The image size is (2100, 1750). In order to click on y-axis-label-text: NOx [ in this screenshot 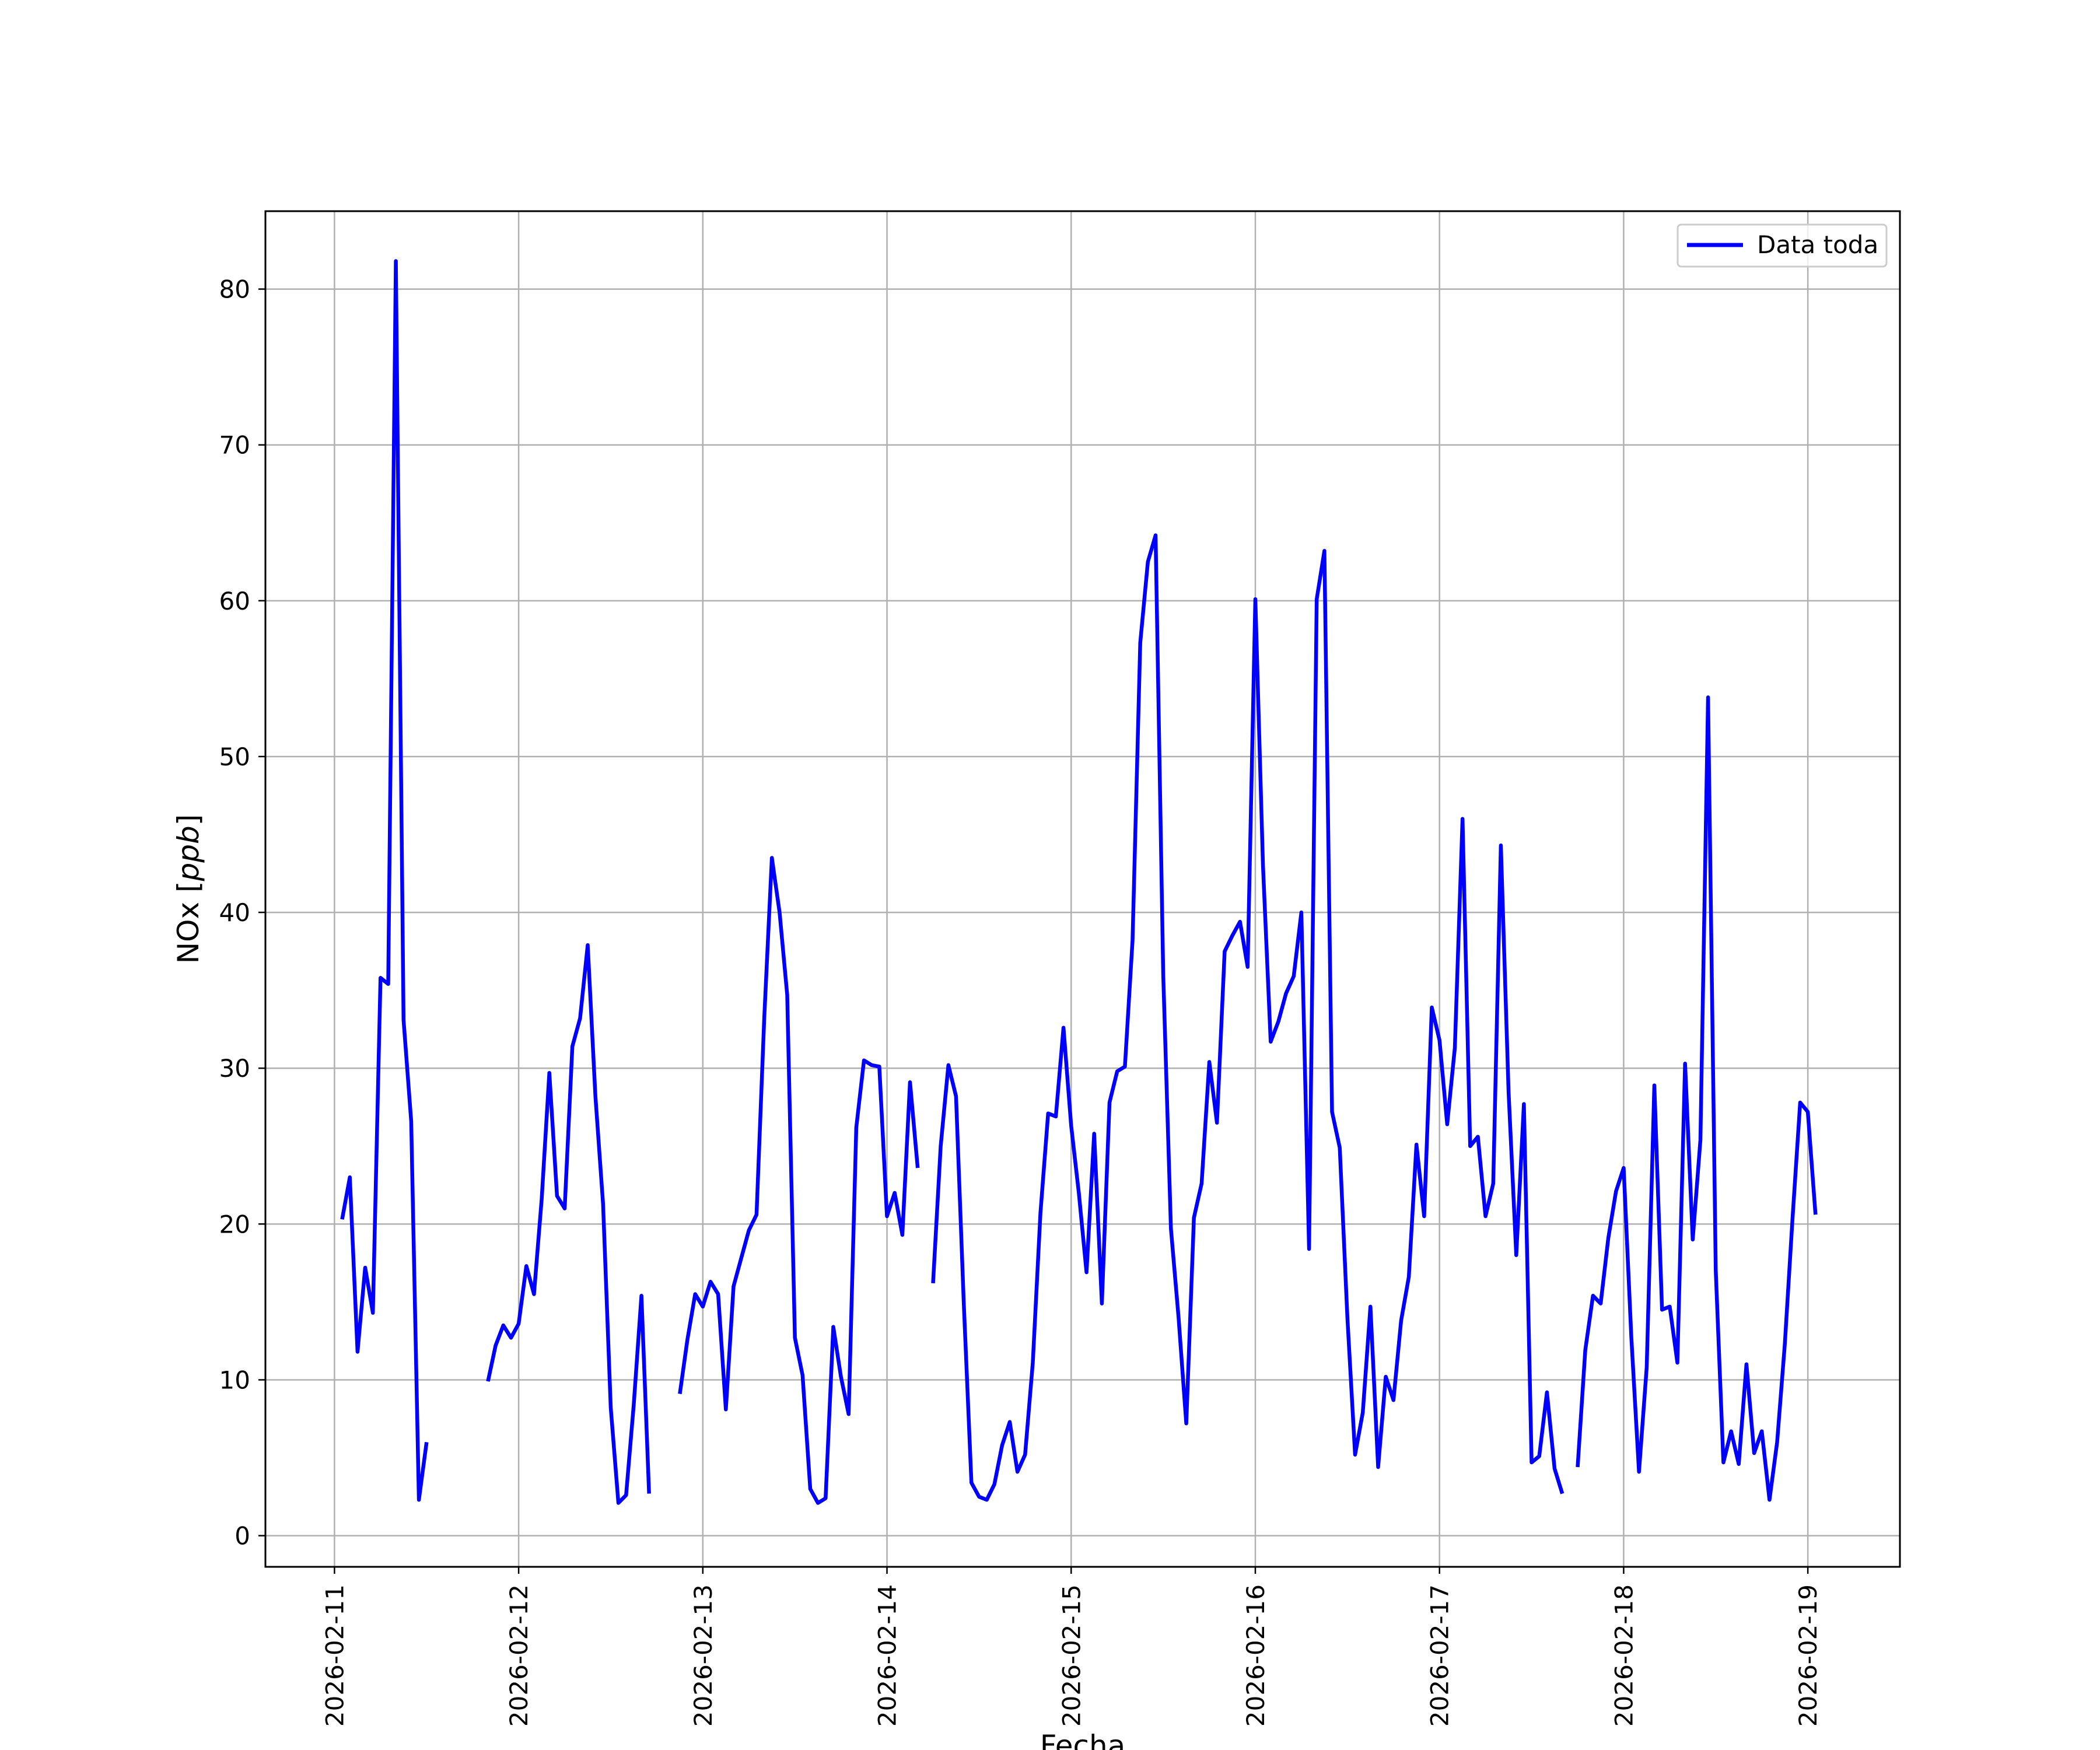, I will do `click(188, 922)`.